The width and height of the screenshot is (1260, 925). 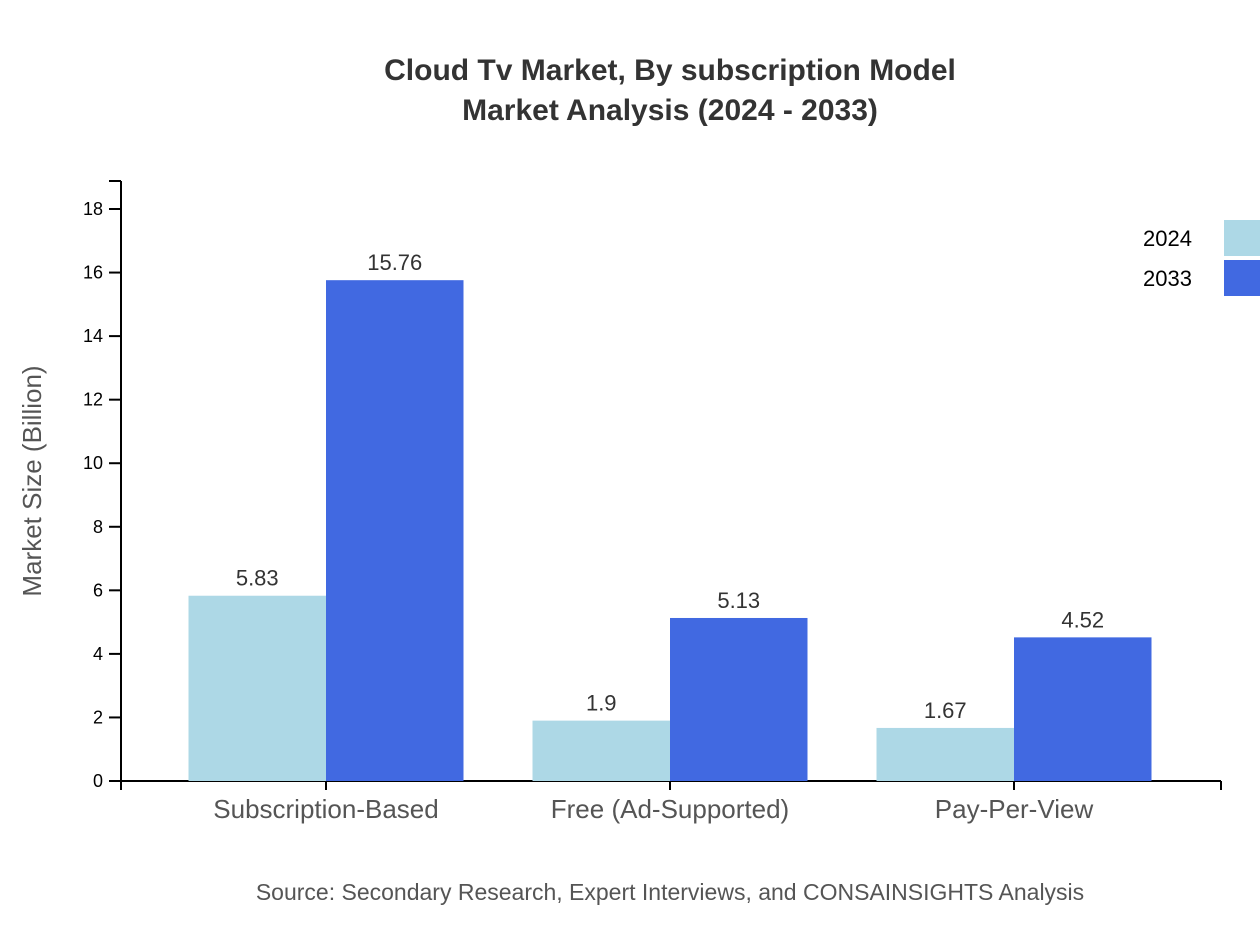 I want to click on chart-title: Cloud Tv Market, By subscription Model, so click(x=670, y=70).